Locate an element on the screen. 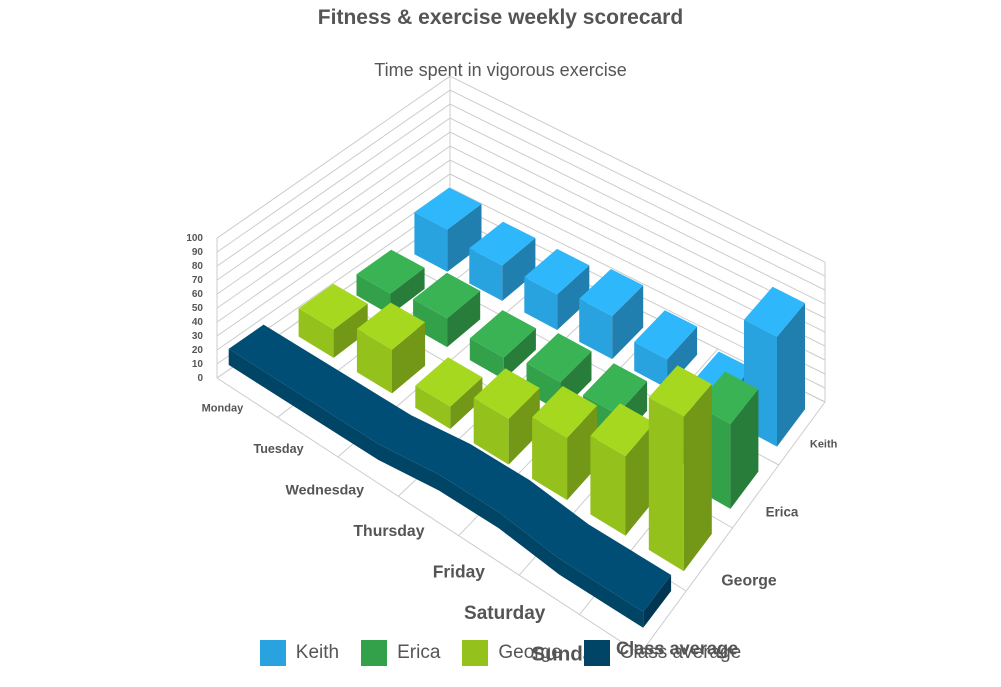 The image size is (1001, 687). x-tick-label: Wednesday is located at coordinates (324, 491).